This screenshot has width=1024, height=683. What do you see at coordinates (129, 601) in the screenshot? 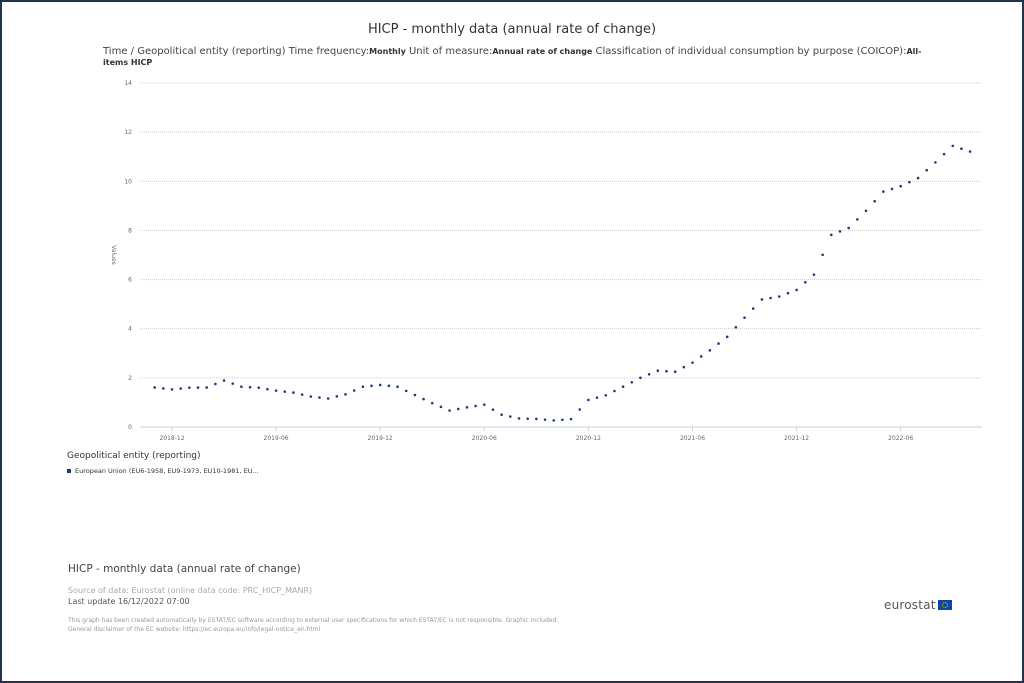
I see `footer-last-update: Last update 16/12/2022 07:00` at bounding box center [129, 601].